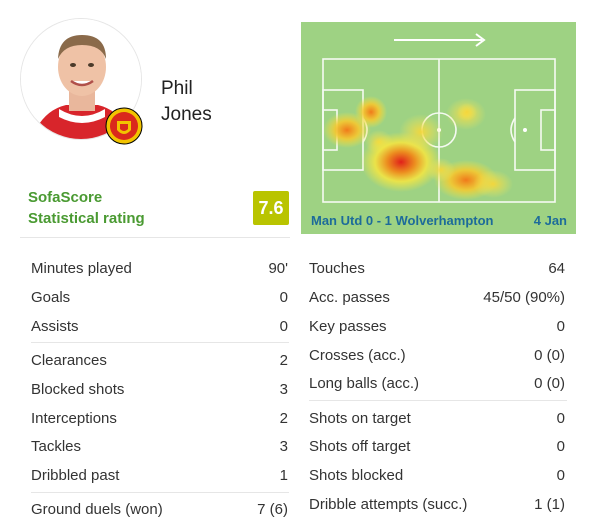  What do you see at coordinates (549, 504) in the screenshot?
I see `stat-value: 1 (1)` at bounding box center [549, 504].